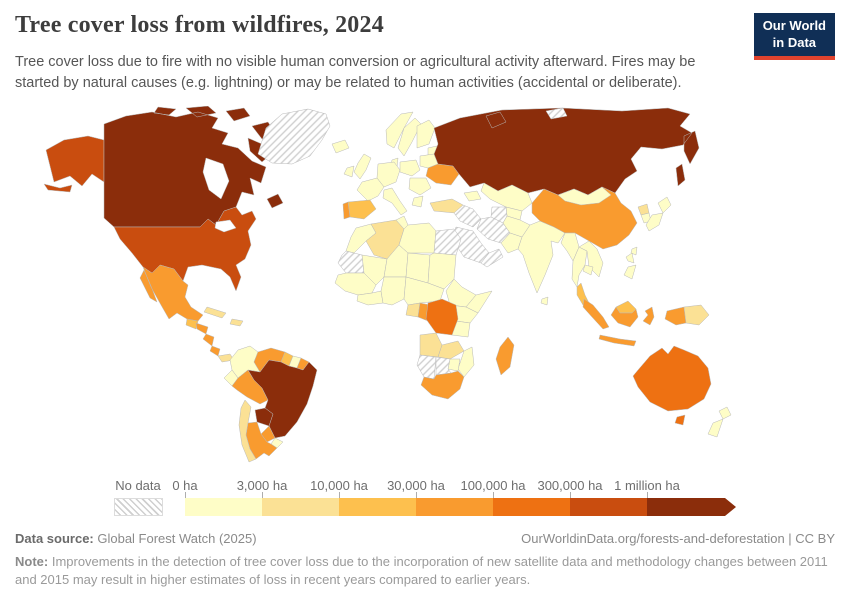 This screenshot has width=850, height=600. What do you see at coordinates (171, 293) in the screenshot?
I see `country-mexico` at bounding box center [171, 293].